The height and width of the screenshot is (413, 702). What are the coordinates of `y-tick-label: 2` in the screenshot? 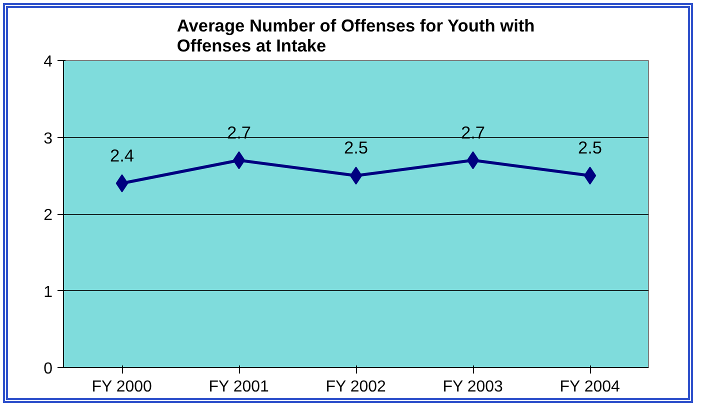 It's located at (48, 215).